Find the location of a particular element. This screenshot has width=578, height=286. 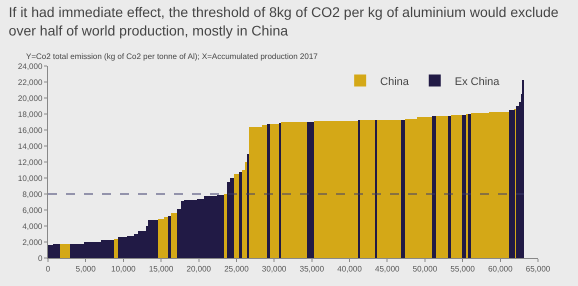

legend-label: Ex China is located at coordinates (477, 82).